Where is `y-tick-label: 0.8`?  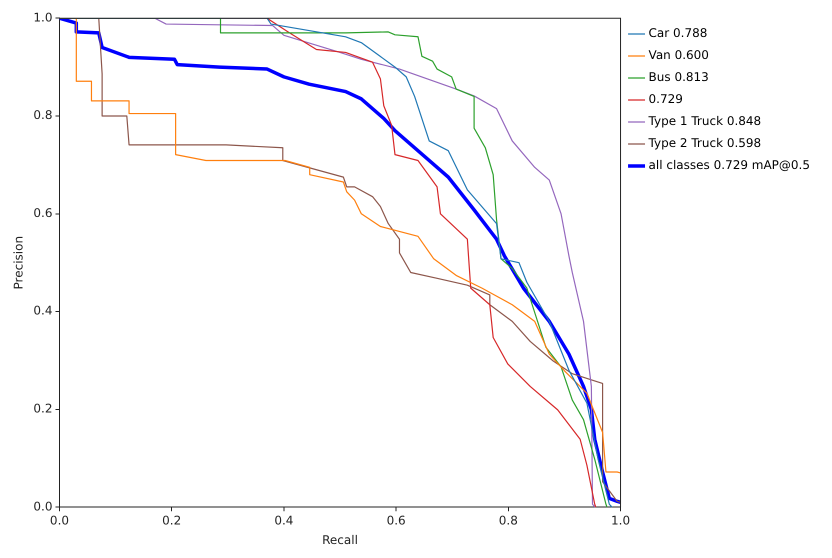 y-tick-label: 0.8 is located at coordinates (42, 115).